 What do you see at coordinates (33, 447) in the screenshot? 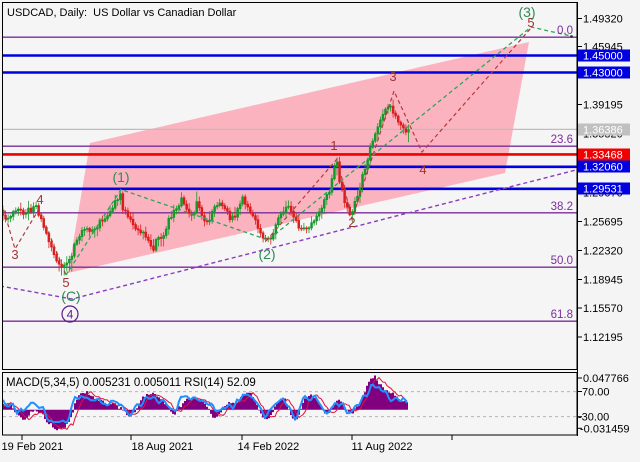
I see `svg-text: 19 Feb 2021` at bounding box center [33, 447].